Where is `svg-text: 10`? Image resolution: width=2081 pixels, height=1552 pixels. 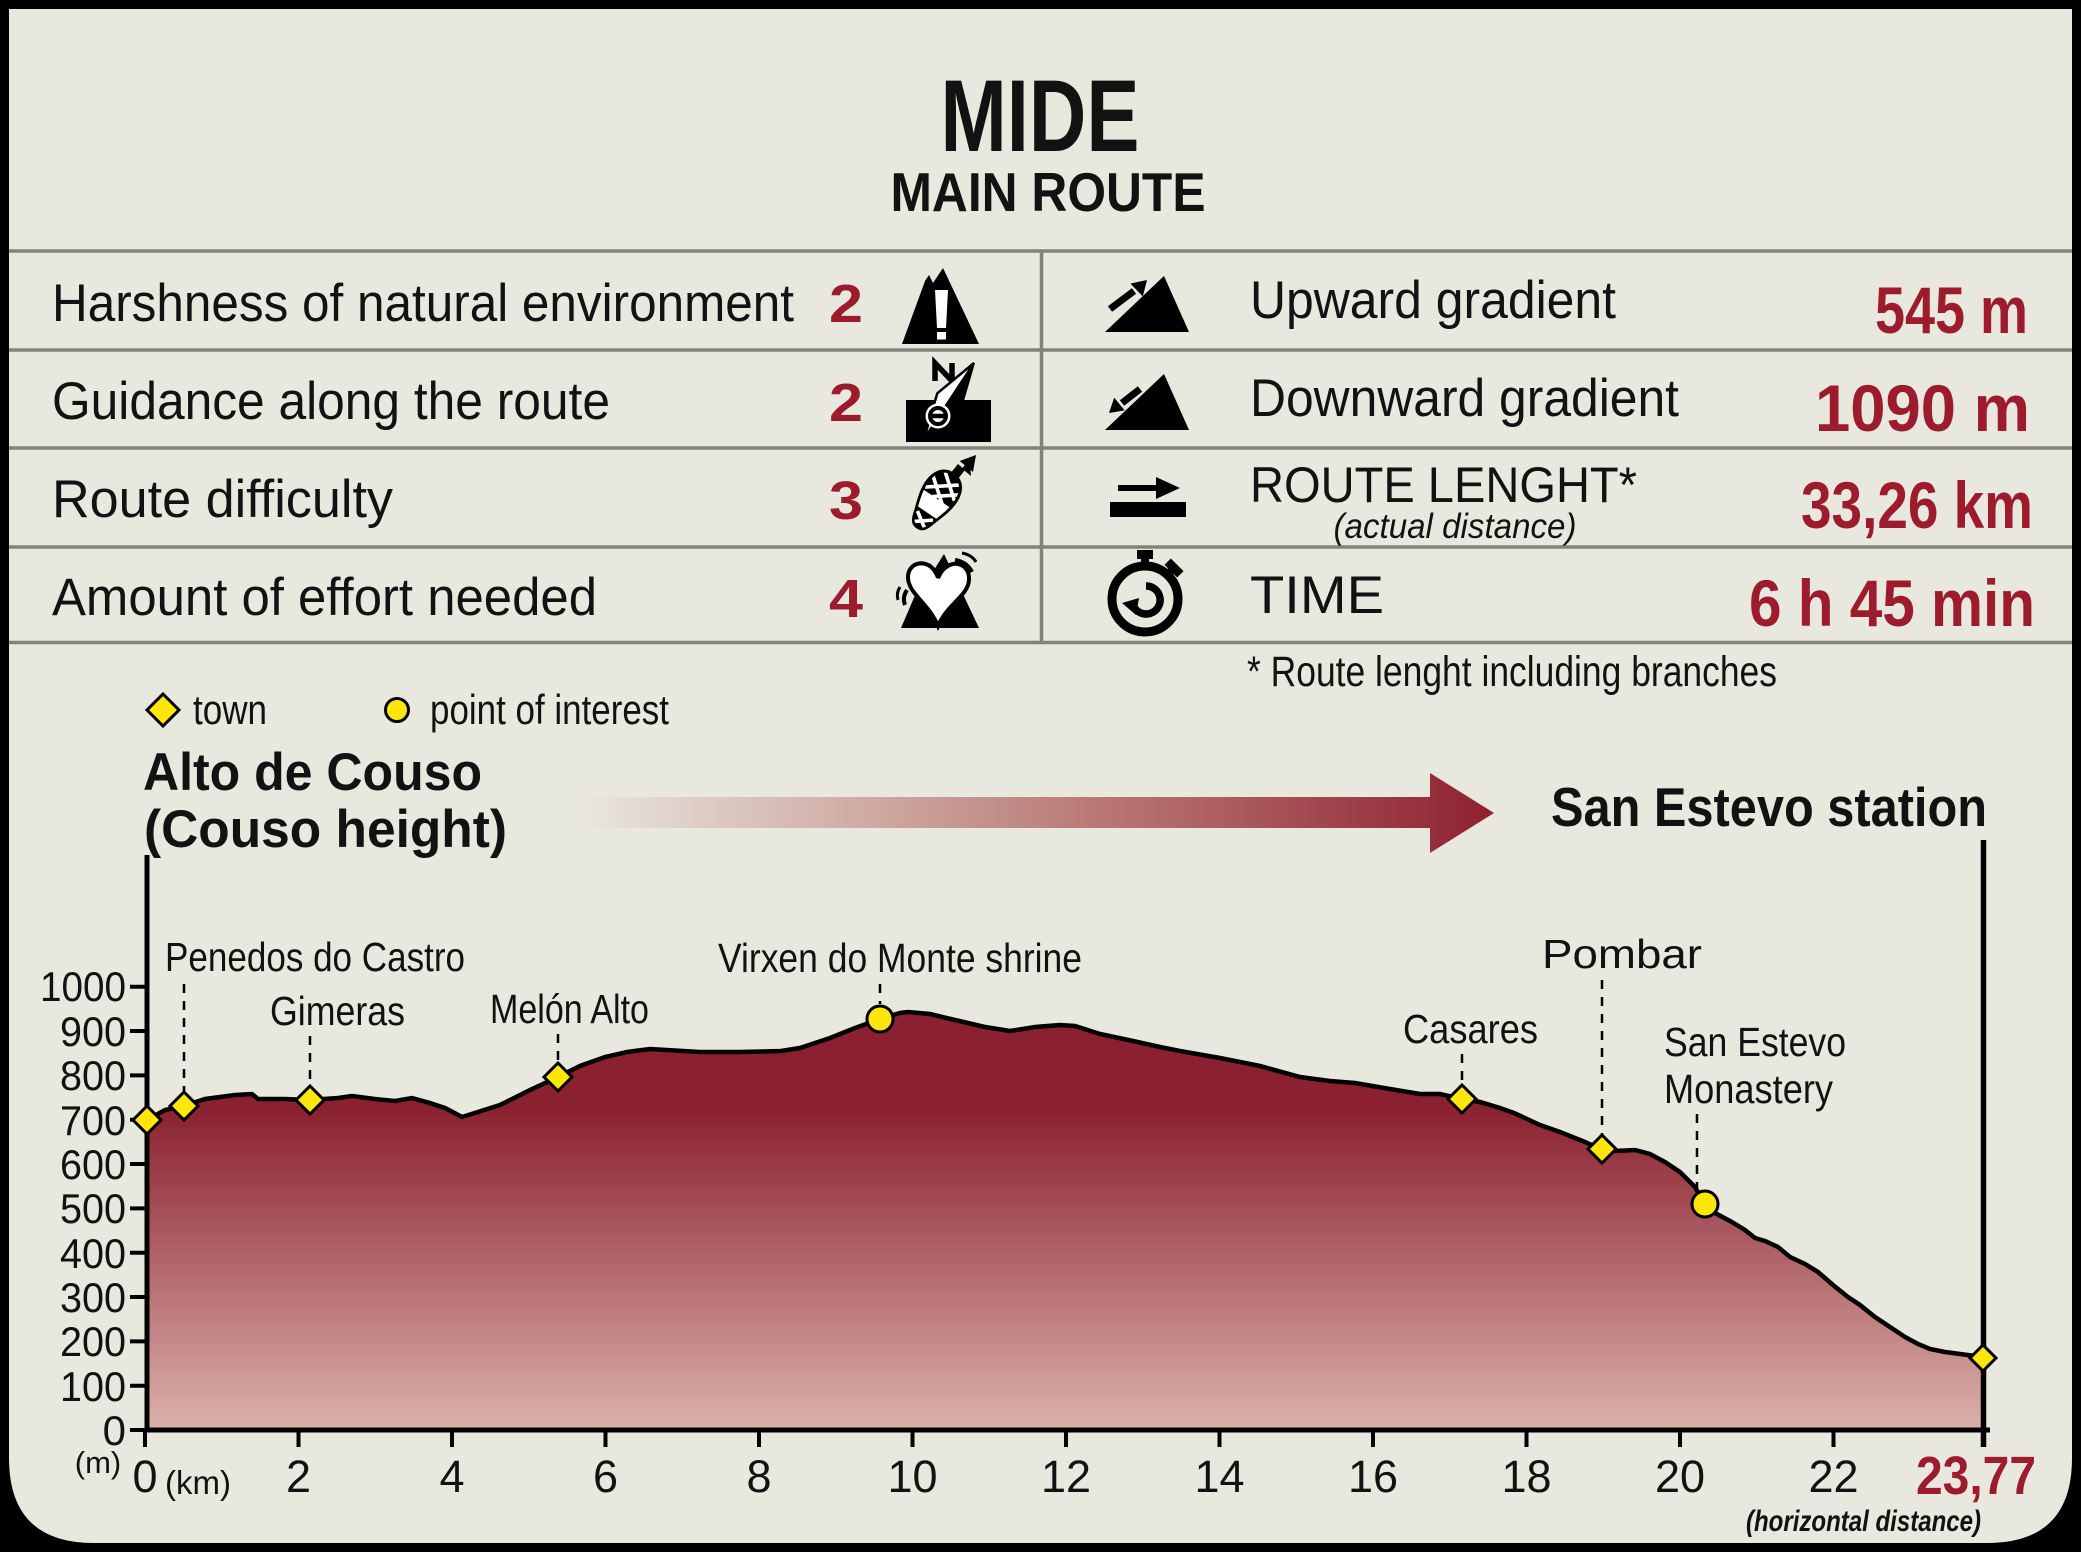
svg-text: 10 is located at coordinates (912, 1476).